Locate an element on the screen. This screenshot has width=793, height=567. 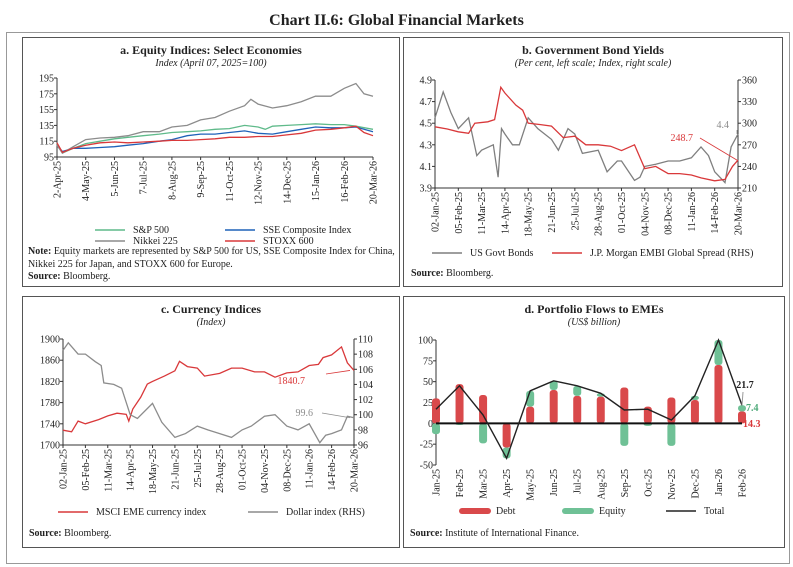
x-tick-label: Apr-25 is located at coordinates (507, 483).